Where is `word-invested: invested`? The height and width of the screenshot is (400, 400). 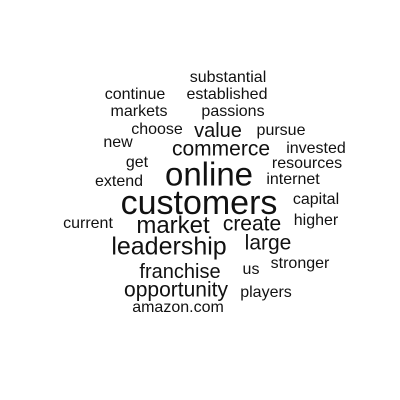
word-invested: invested is located at coordinates (316, 148).